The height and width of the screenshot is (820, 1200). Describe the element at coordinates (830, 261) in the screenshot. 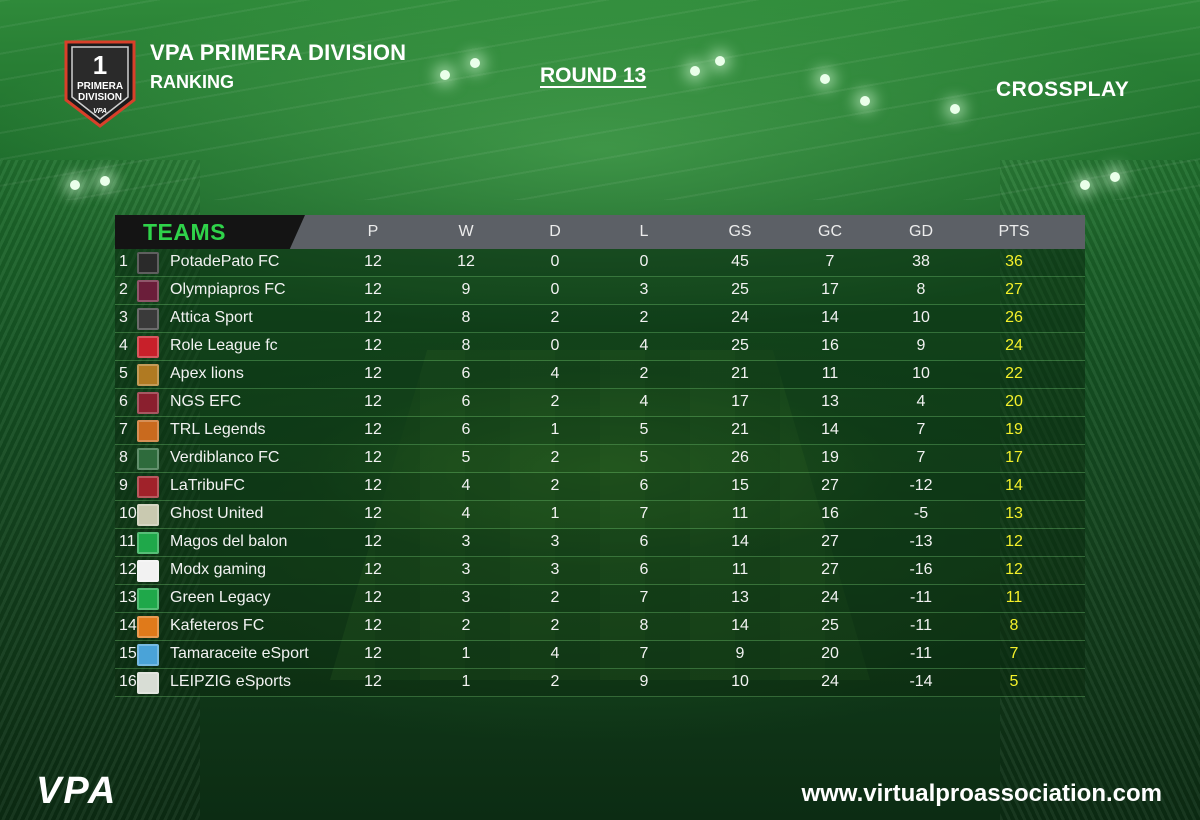

I see `stat-gc: 7` at that location.